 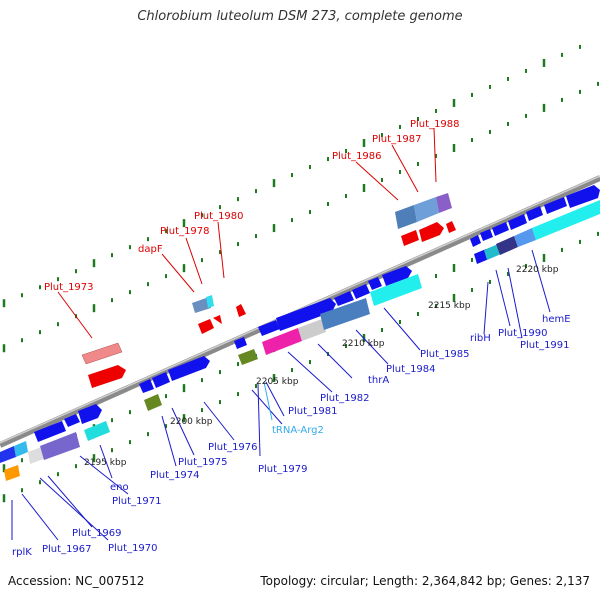 I want to click on gene-block-p, so click(x=306, y=314).